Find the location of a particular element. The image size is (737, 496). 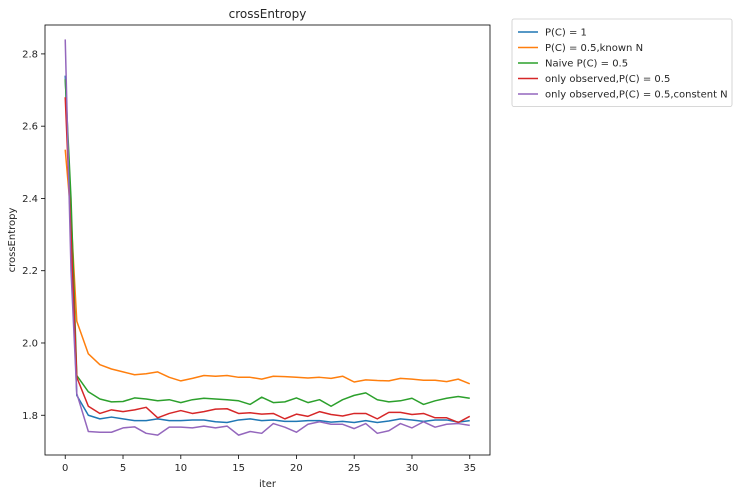

legend-entry-5: only observed,P(C) = 0.5,constent N is located at coordinates (636, 95).